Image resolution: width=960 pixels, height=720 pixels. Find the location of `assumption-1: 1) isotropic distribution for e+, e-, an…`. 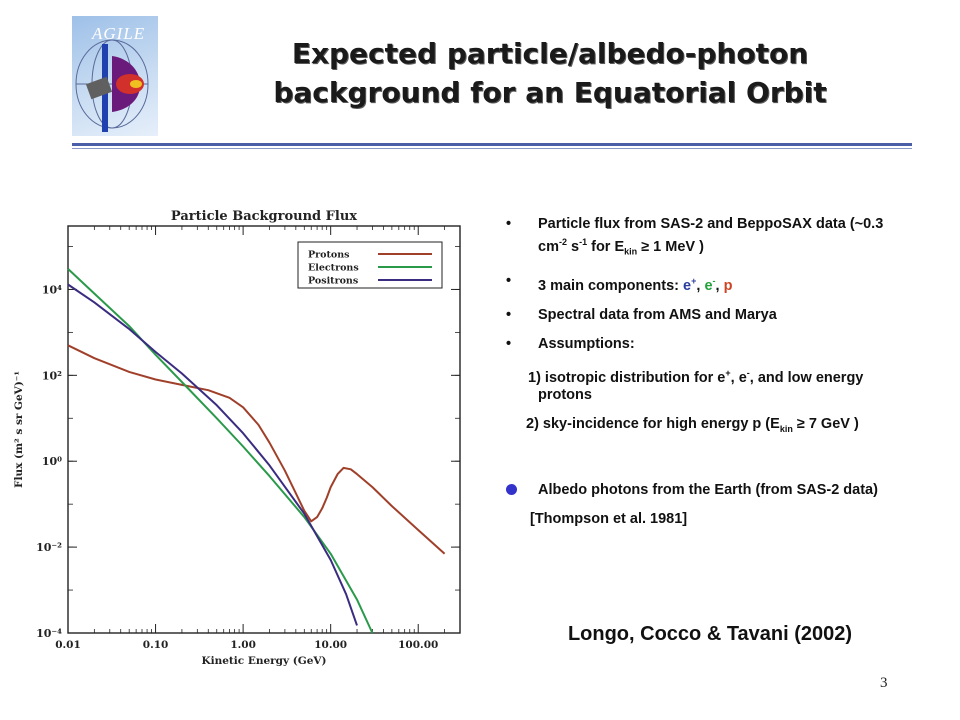

assumption-1: 1) isotropic distribution for e+, e-, an… is located at coordinates (696, 385).